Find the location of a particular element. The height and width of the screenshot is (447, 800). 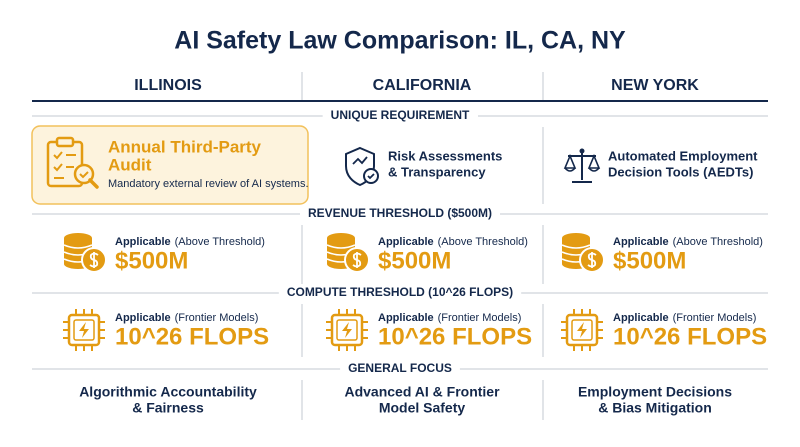

column-header: NEW YORK is located at coordinates (655, 85).